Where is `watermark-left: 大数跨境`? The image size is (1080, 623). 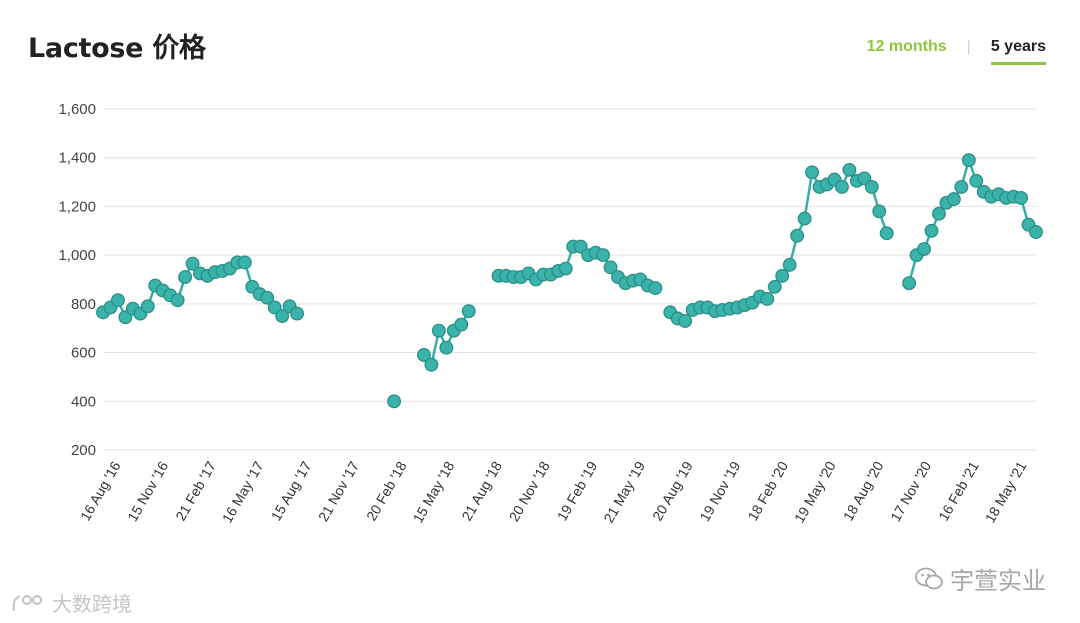
watermark-left: 大数跨境 is located at coordinates (71, 602).